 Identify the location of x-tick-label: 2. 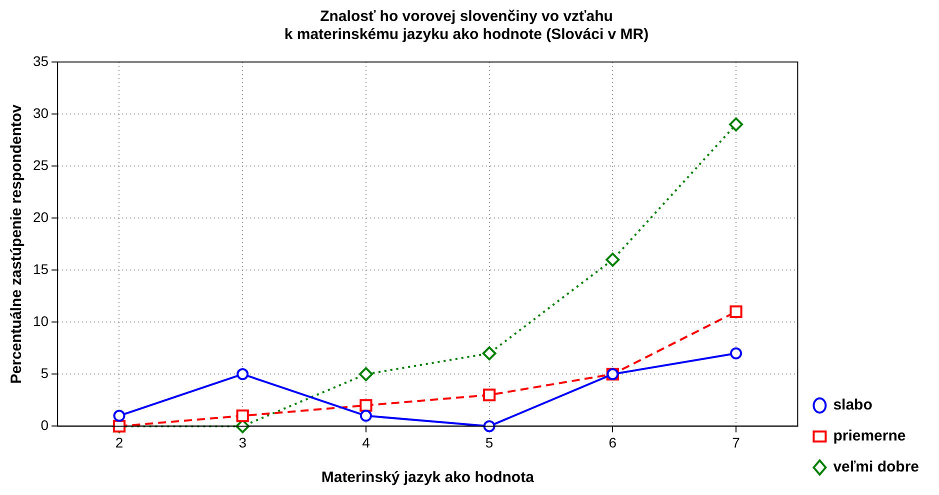
(119, 442).